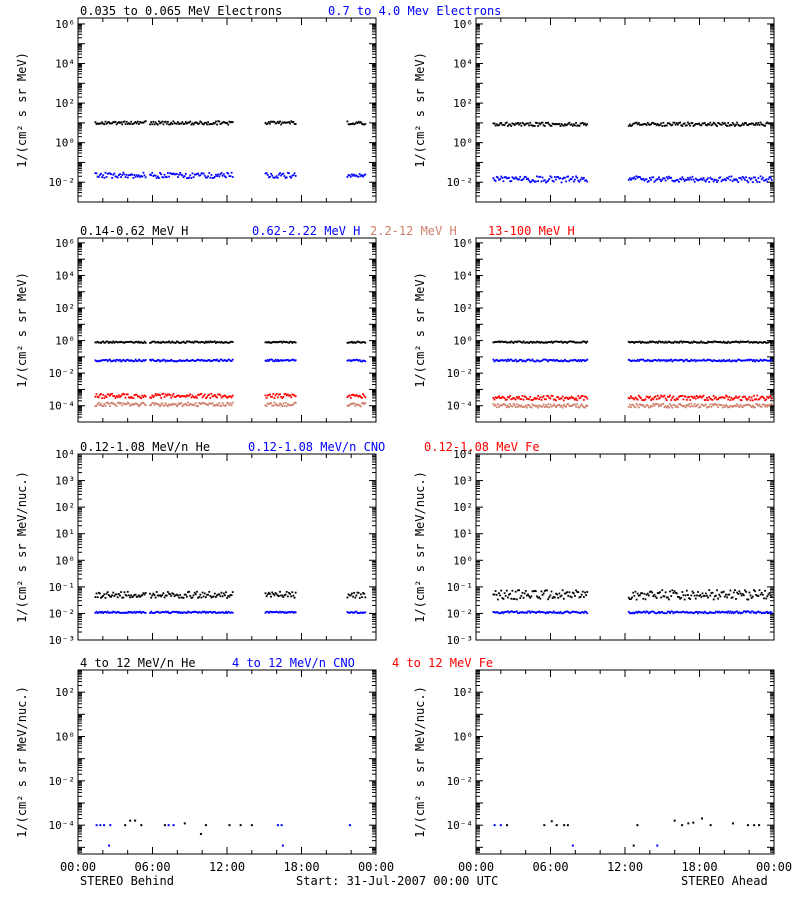  What do you see at coordinates (65, 308) in the screenshot?
I see `y-tick-label: 10²` at bounding box center [65, 308].